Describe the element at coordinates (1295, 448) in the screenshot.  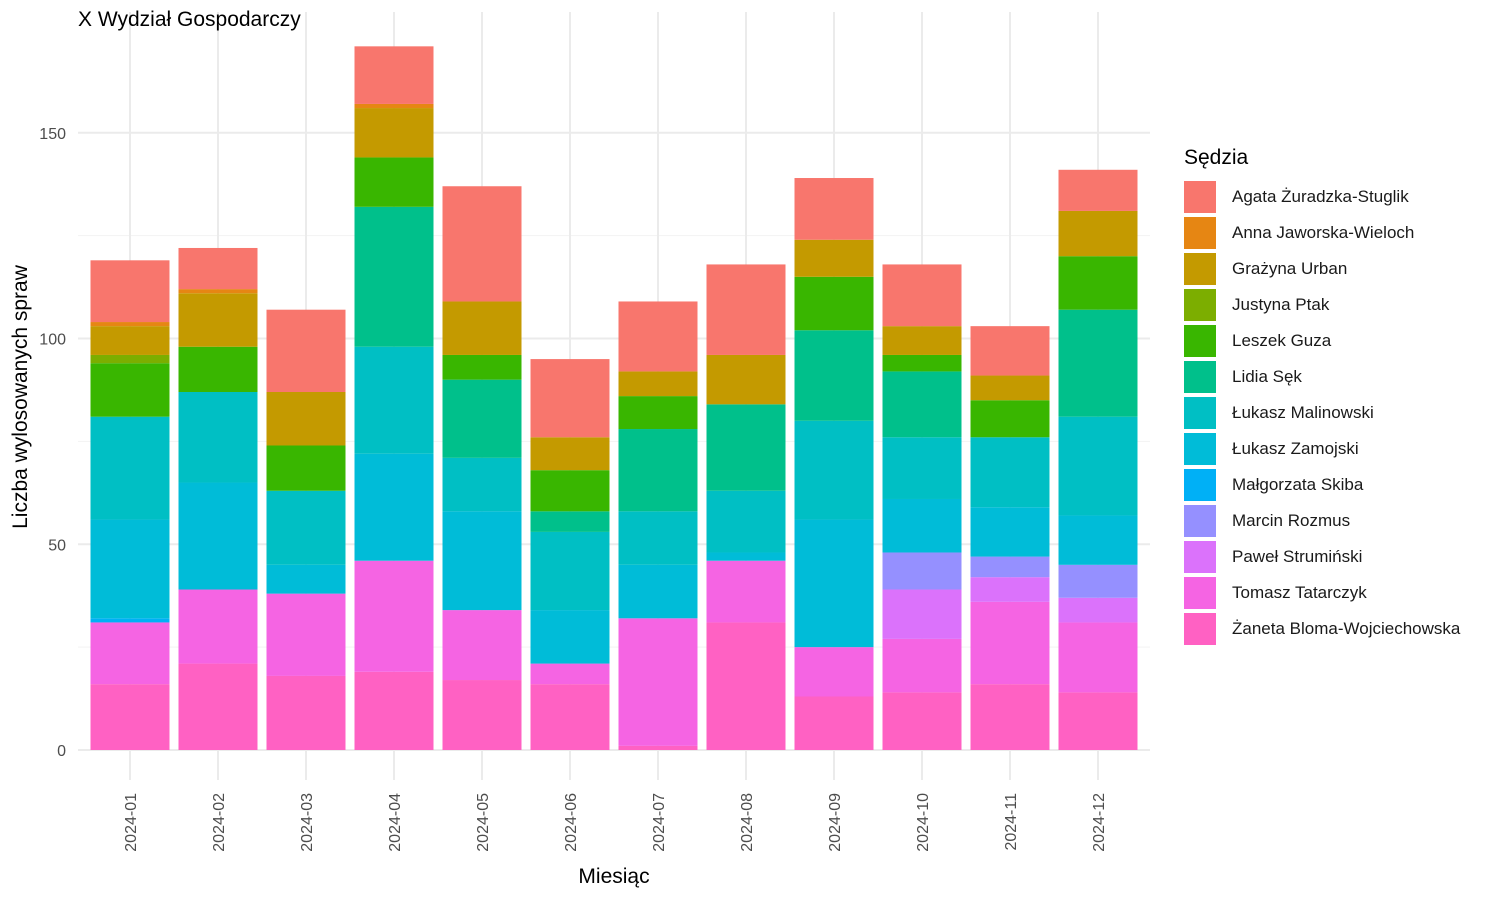
I see `legend-label: Łukasz Zamojski` at that location.